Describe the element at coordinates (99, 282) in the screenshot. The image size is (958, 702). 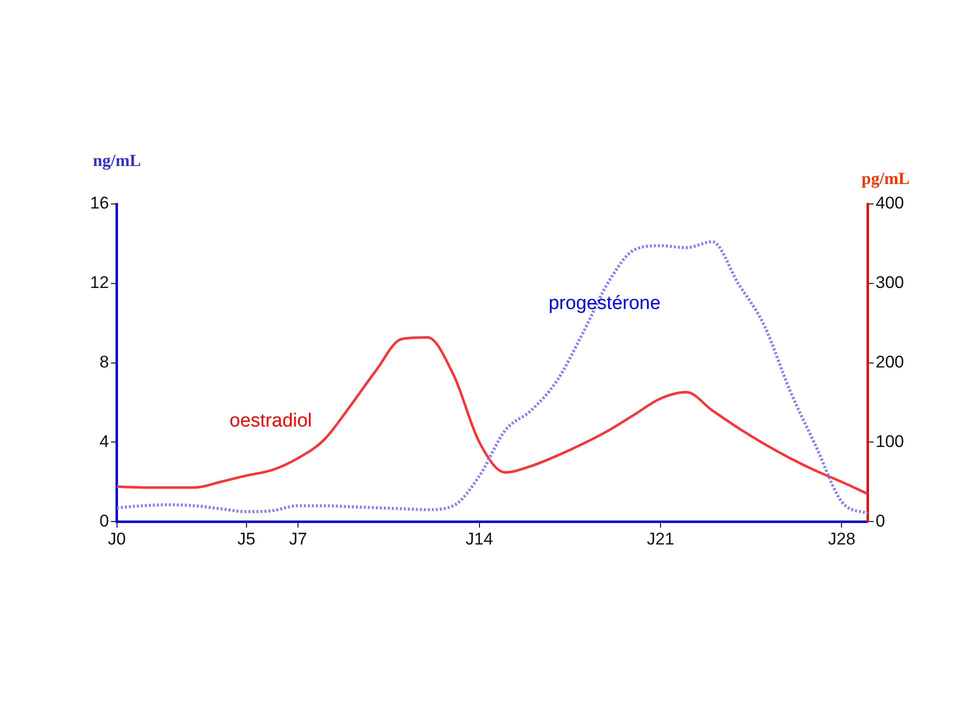
I see `y-tick-label: 12` at that location.